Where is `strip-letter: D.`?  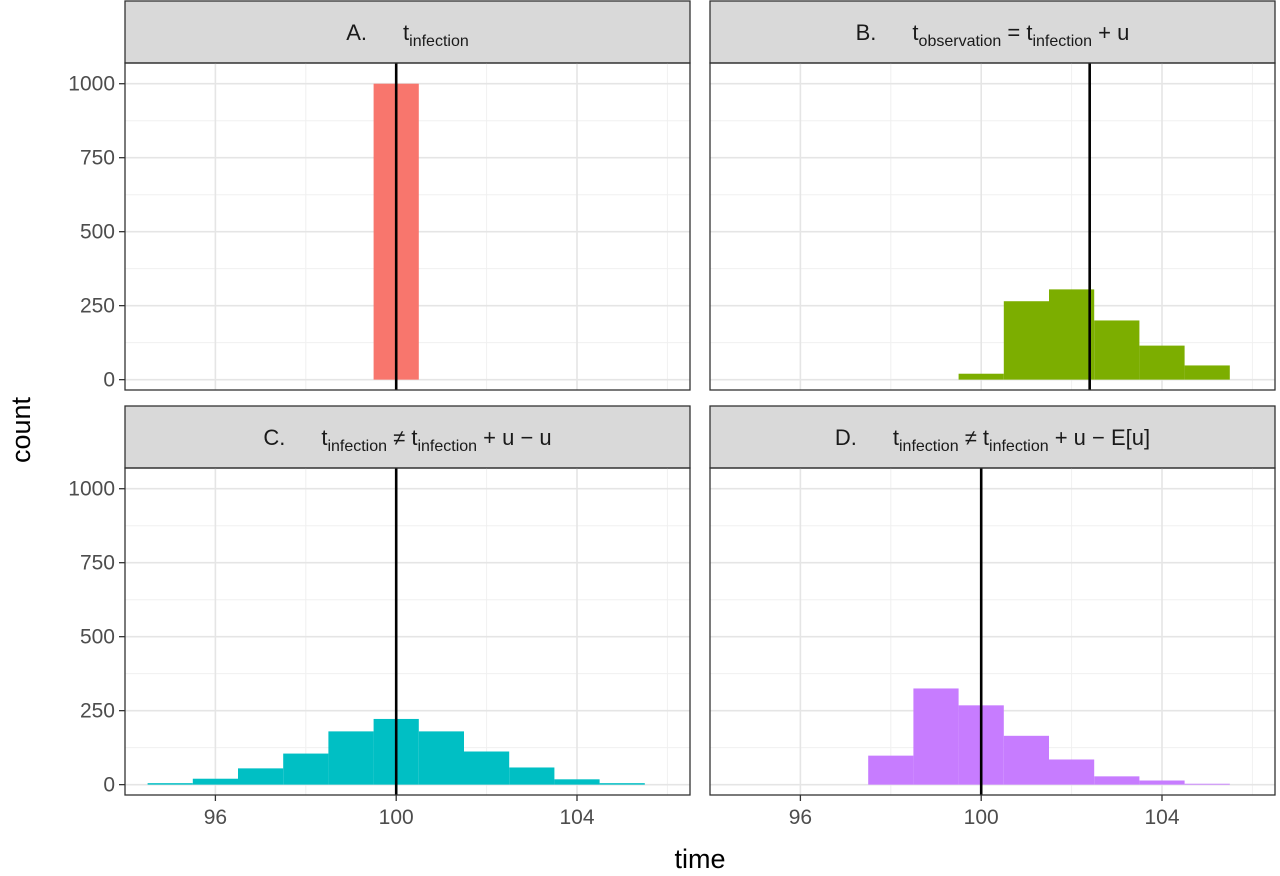 strip-letter: D. is located at coordinates (846, 437).